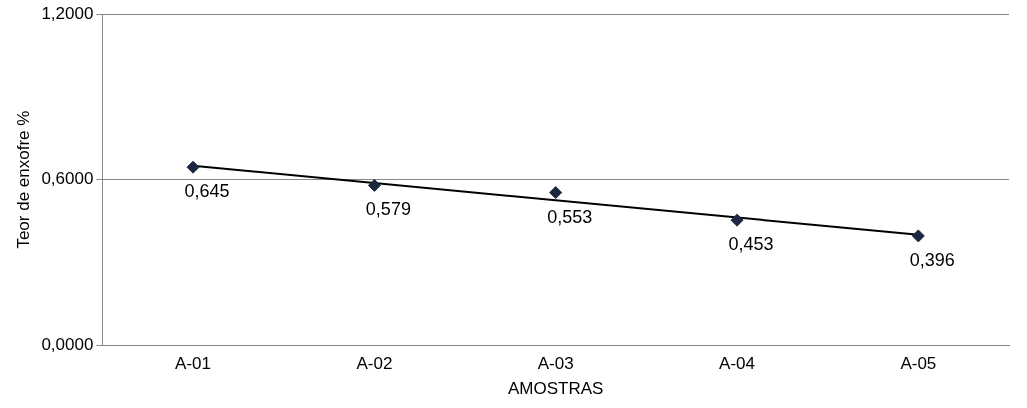 This screenshot has height=408, width=1027. Describe the element at coordinates (555, 389) in the screenshot. I see `x-axis-title: AMOSTRAS` at that location.